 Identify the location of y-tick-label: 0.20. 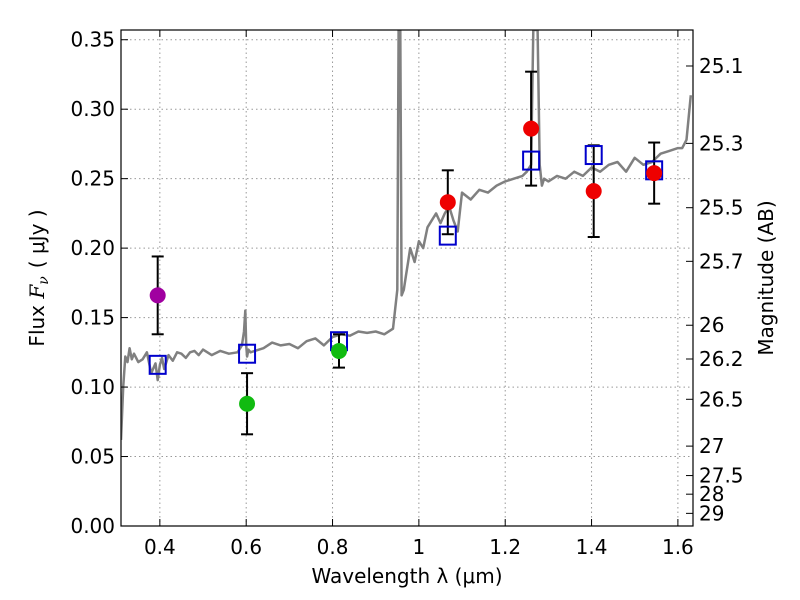
(92, 248).